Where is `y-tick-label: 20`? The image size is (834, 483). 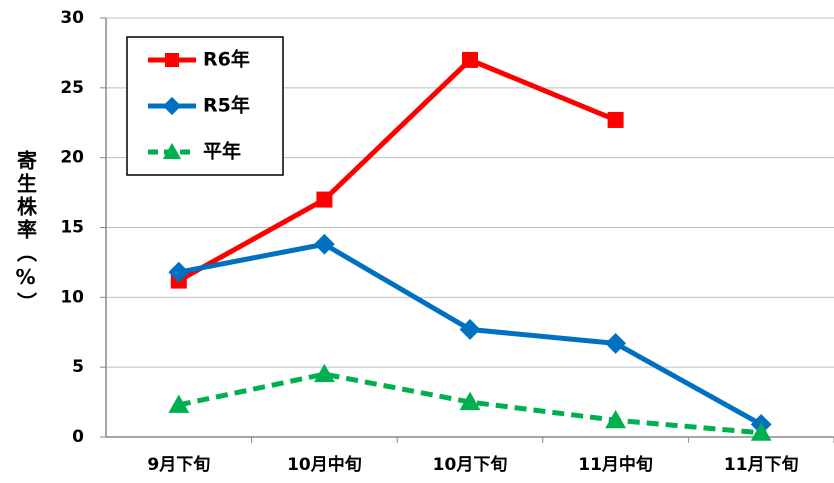 y-tick-label: 20 is located at coordinates (72, 158).